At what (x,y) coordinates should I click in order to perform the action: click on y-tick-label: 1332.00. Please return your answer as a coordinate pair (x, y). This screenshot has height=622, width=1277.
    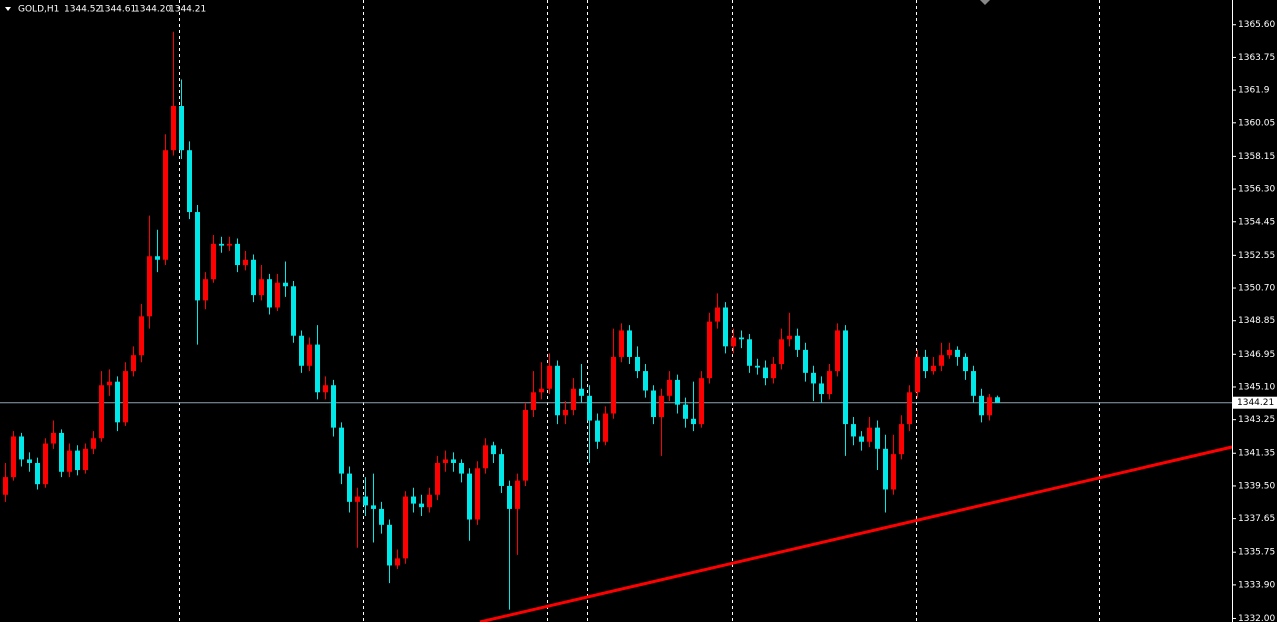
    Looking at the image, I should click on (1256, 618).